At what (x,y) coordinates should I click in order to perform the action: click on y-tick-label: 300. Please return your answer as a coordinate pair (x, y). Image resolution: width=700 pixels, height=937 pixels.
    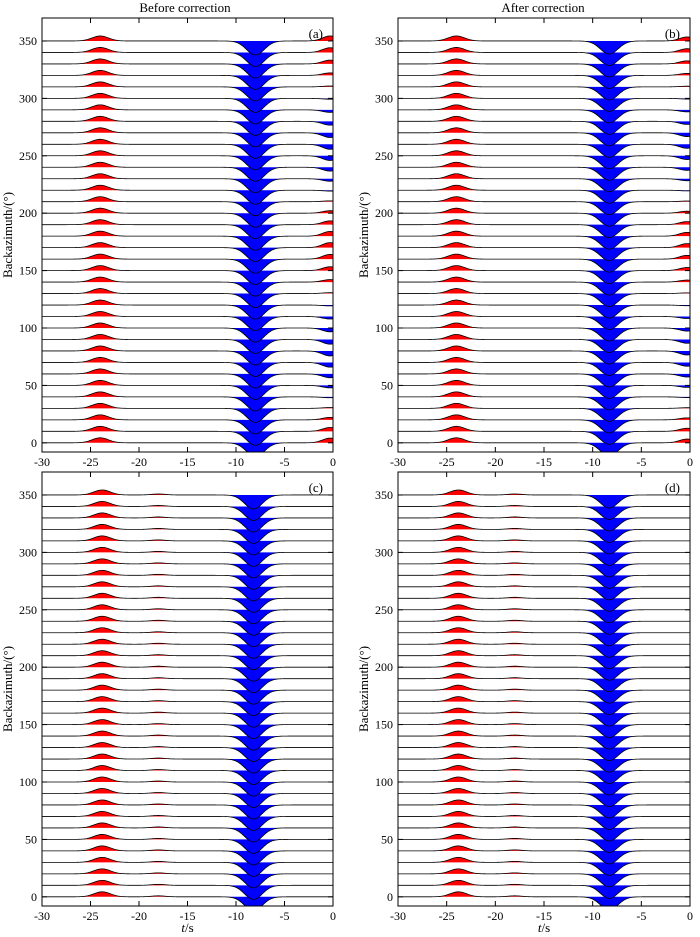
    Looking at the image, I should click on (28, 98).